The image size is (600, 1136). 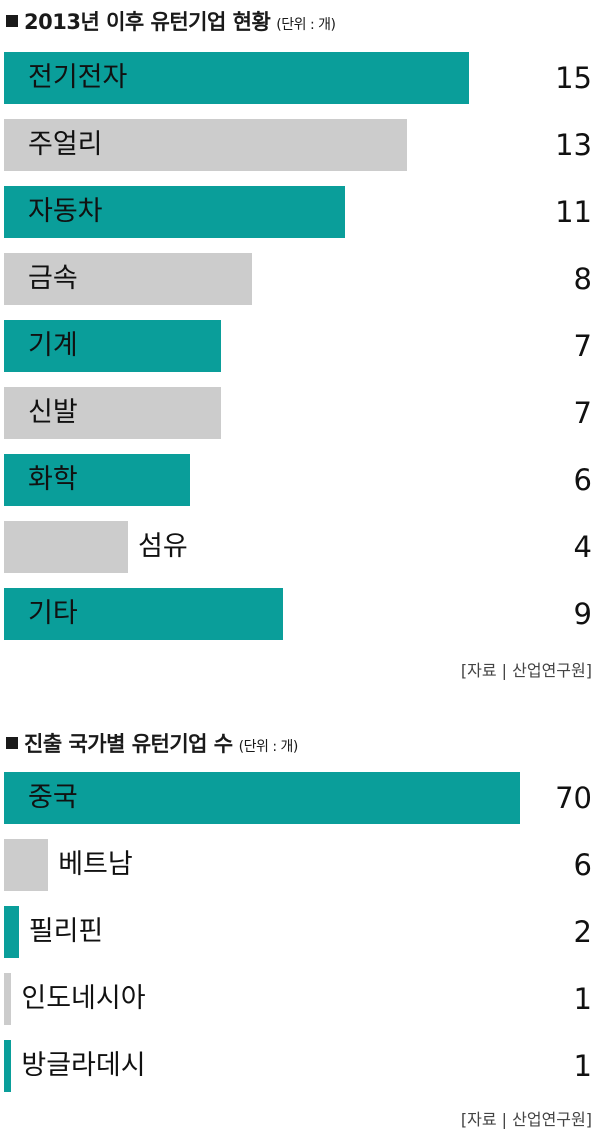 What do you see at coordinates (573, 798) in the screenshot?
I see `bar-value-label: 70` at bounding box center [573, 798].